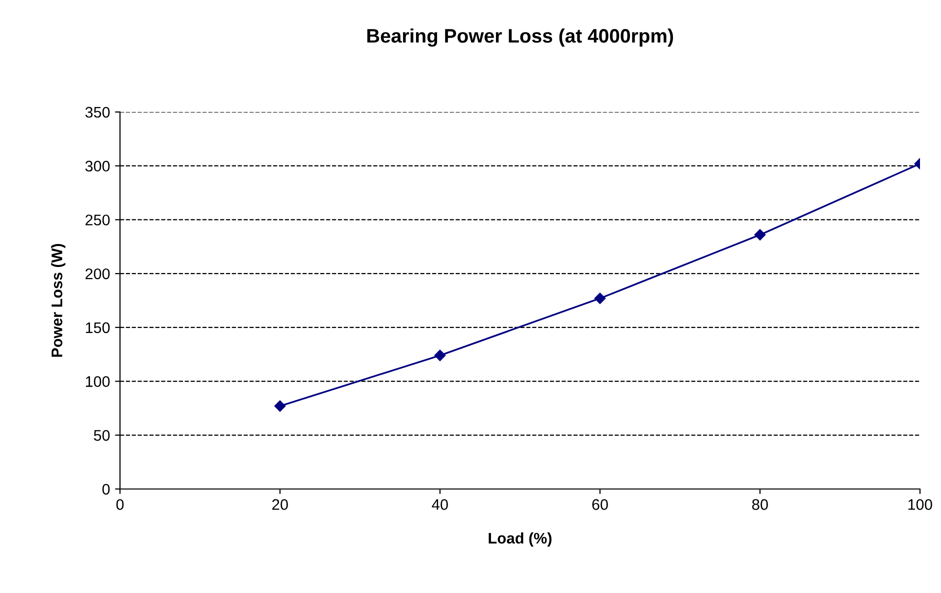  What do you see at coordinates (98, 381) in the screenshot?
I see `y-tick-label: 100` at bounding box center [98, 381].